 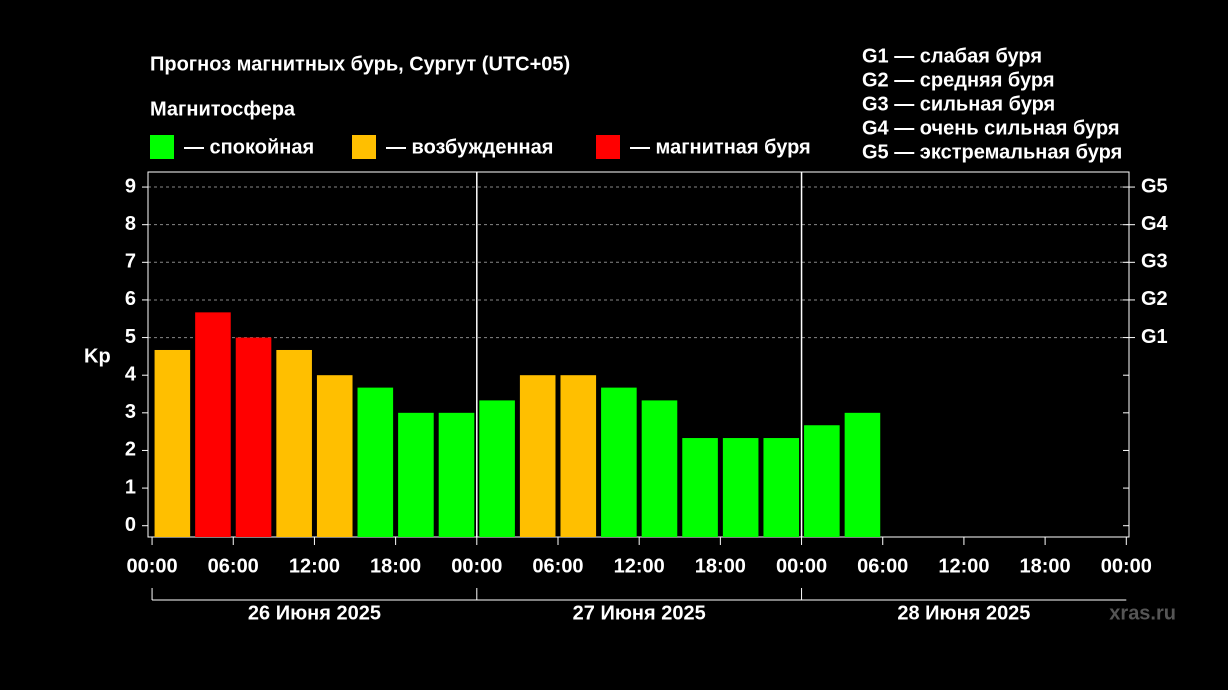 What do you see at coordinates (952, 56) in the screenshot?
I see `storm-level: G1 — слабая буря` at bounding box center [952, 56].